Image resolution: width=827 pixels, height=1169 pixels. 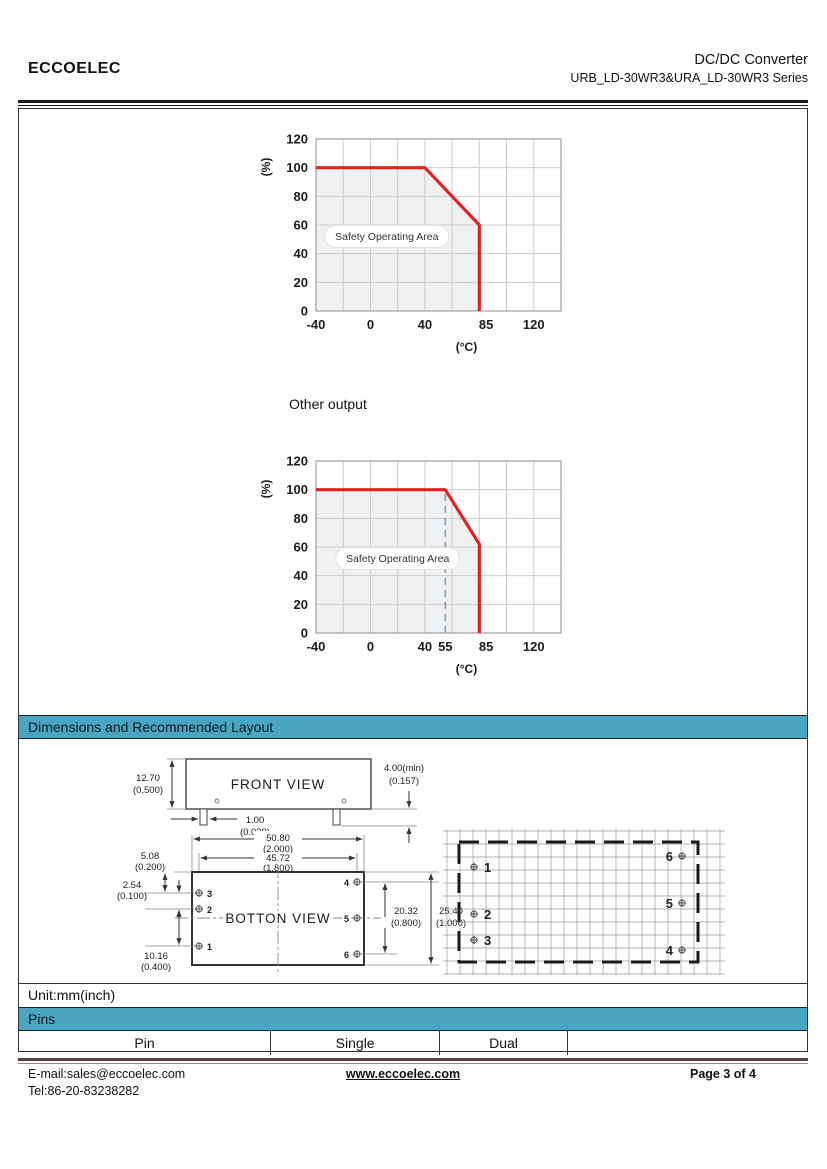 What do you see at coordinates (357, 918) in the screenshot?
I see `pin-markers-right` at bounding box center [357, 918].